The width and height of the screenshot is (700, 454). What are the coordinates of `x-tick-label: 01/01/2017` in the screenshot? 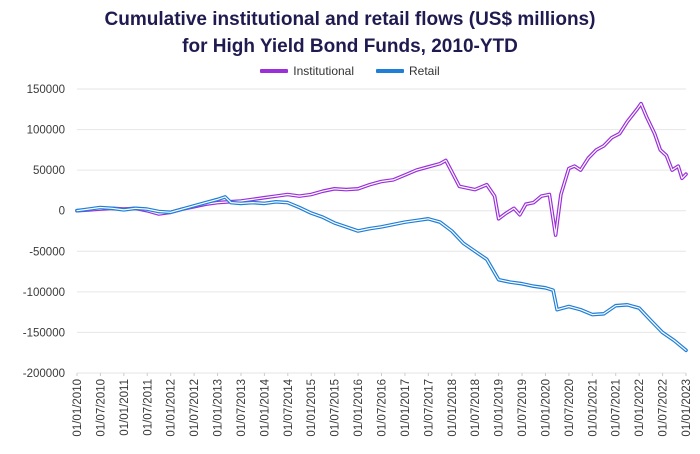 It's located at (406, 408).